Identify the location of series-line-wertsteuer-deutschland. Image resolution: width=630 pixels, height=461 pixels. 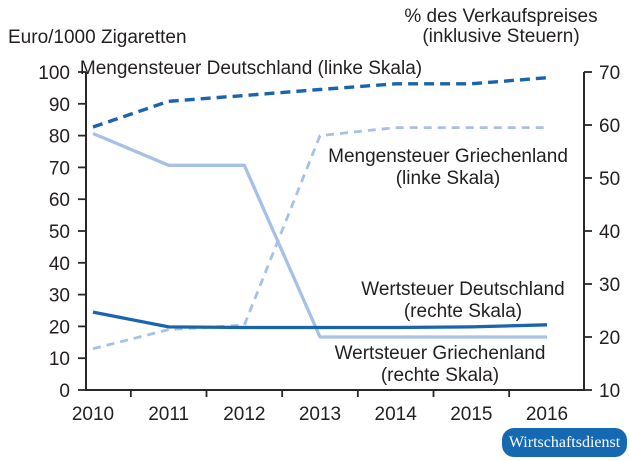
(320, 320).